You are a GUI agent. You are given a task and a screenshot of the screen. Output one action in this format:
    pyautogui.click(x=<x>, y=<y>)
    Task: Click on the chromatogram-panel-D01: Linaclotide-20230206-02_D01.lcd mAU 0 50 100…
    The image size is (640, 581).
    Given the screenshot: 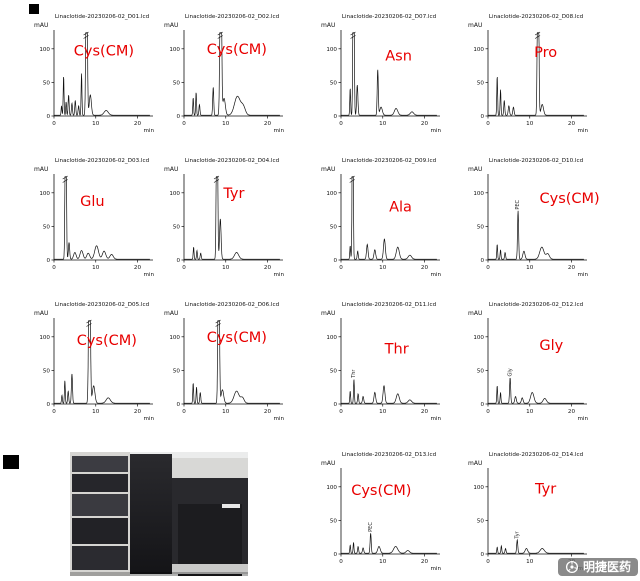 What is the action you would take?
    pyautogui.click(x=93, y=74)
    